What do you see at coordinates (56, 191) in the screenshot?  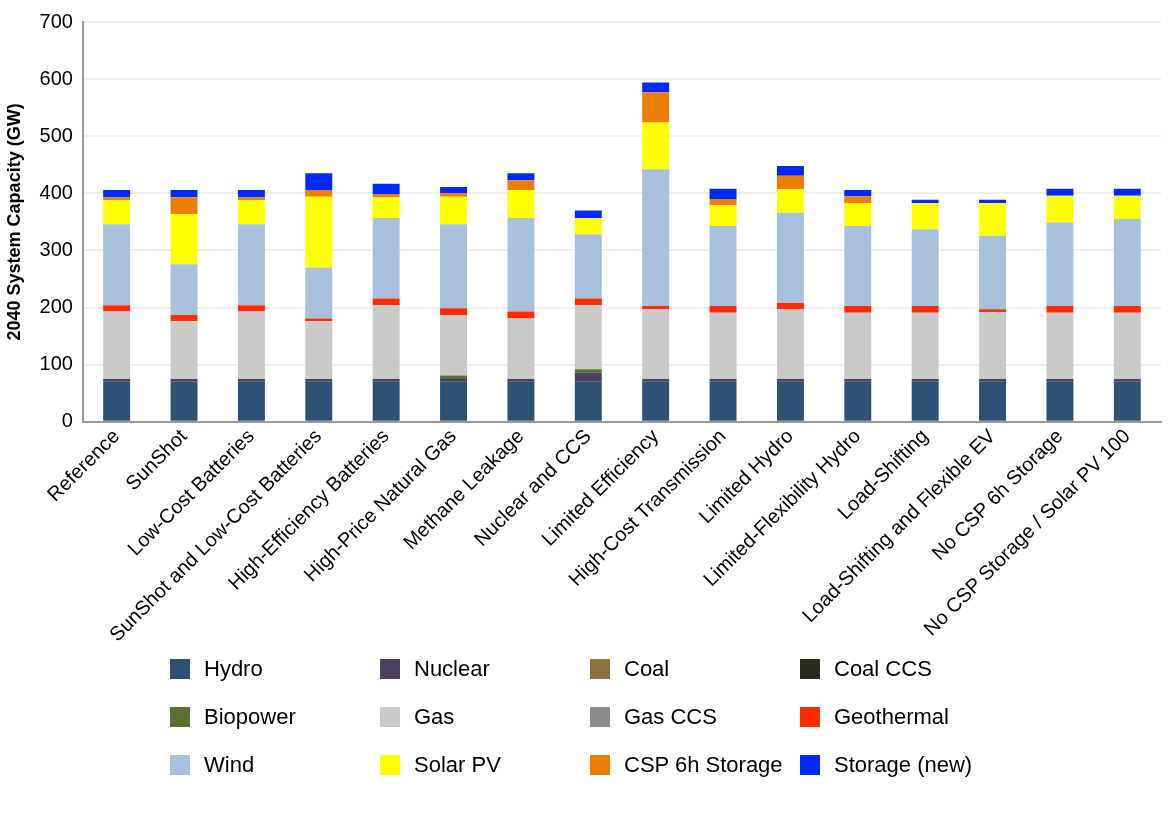 I see `y-tick-label: 400` at bounding box center [56, 191].